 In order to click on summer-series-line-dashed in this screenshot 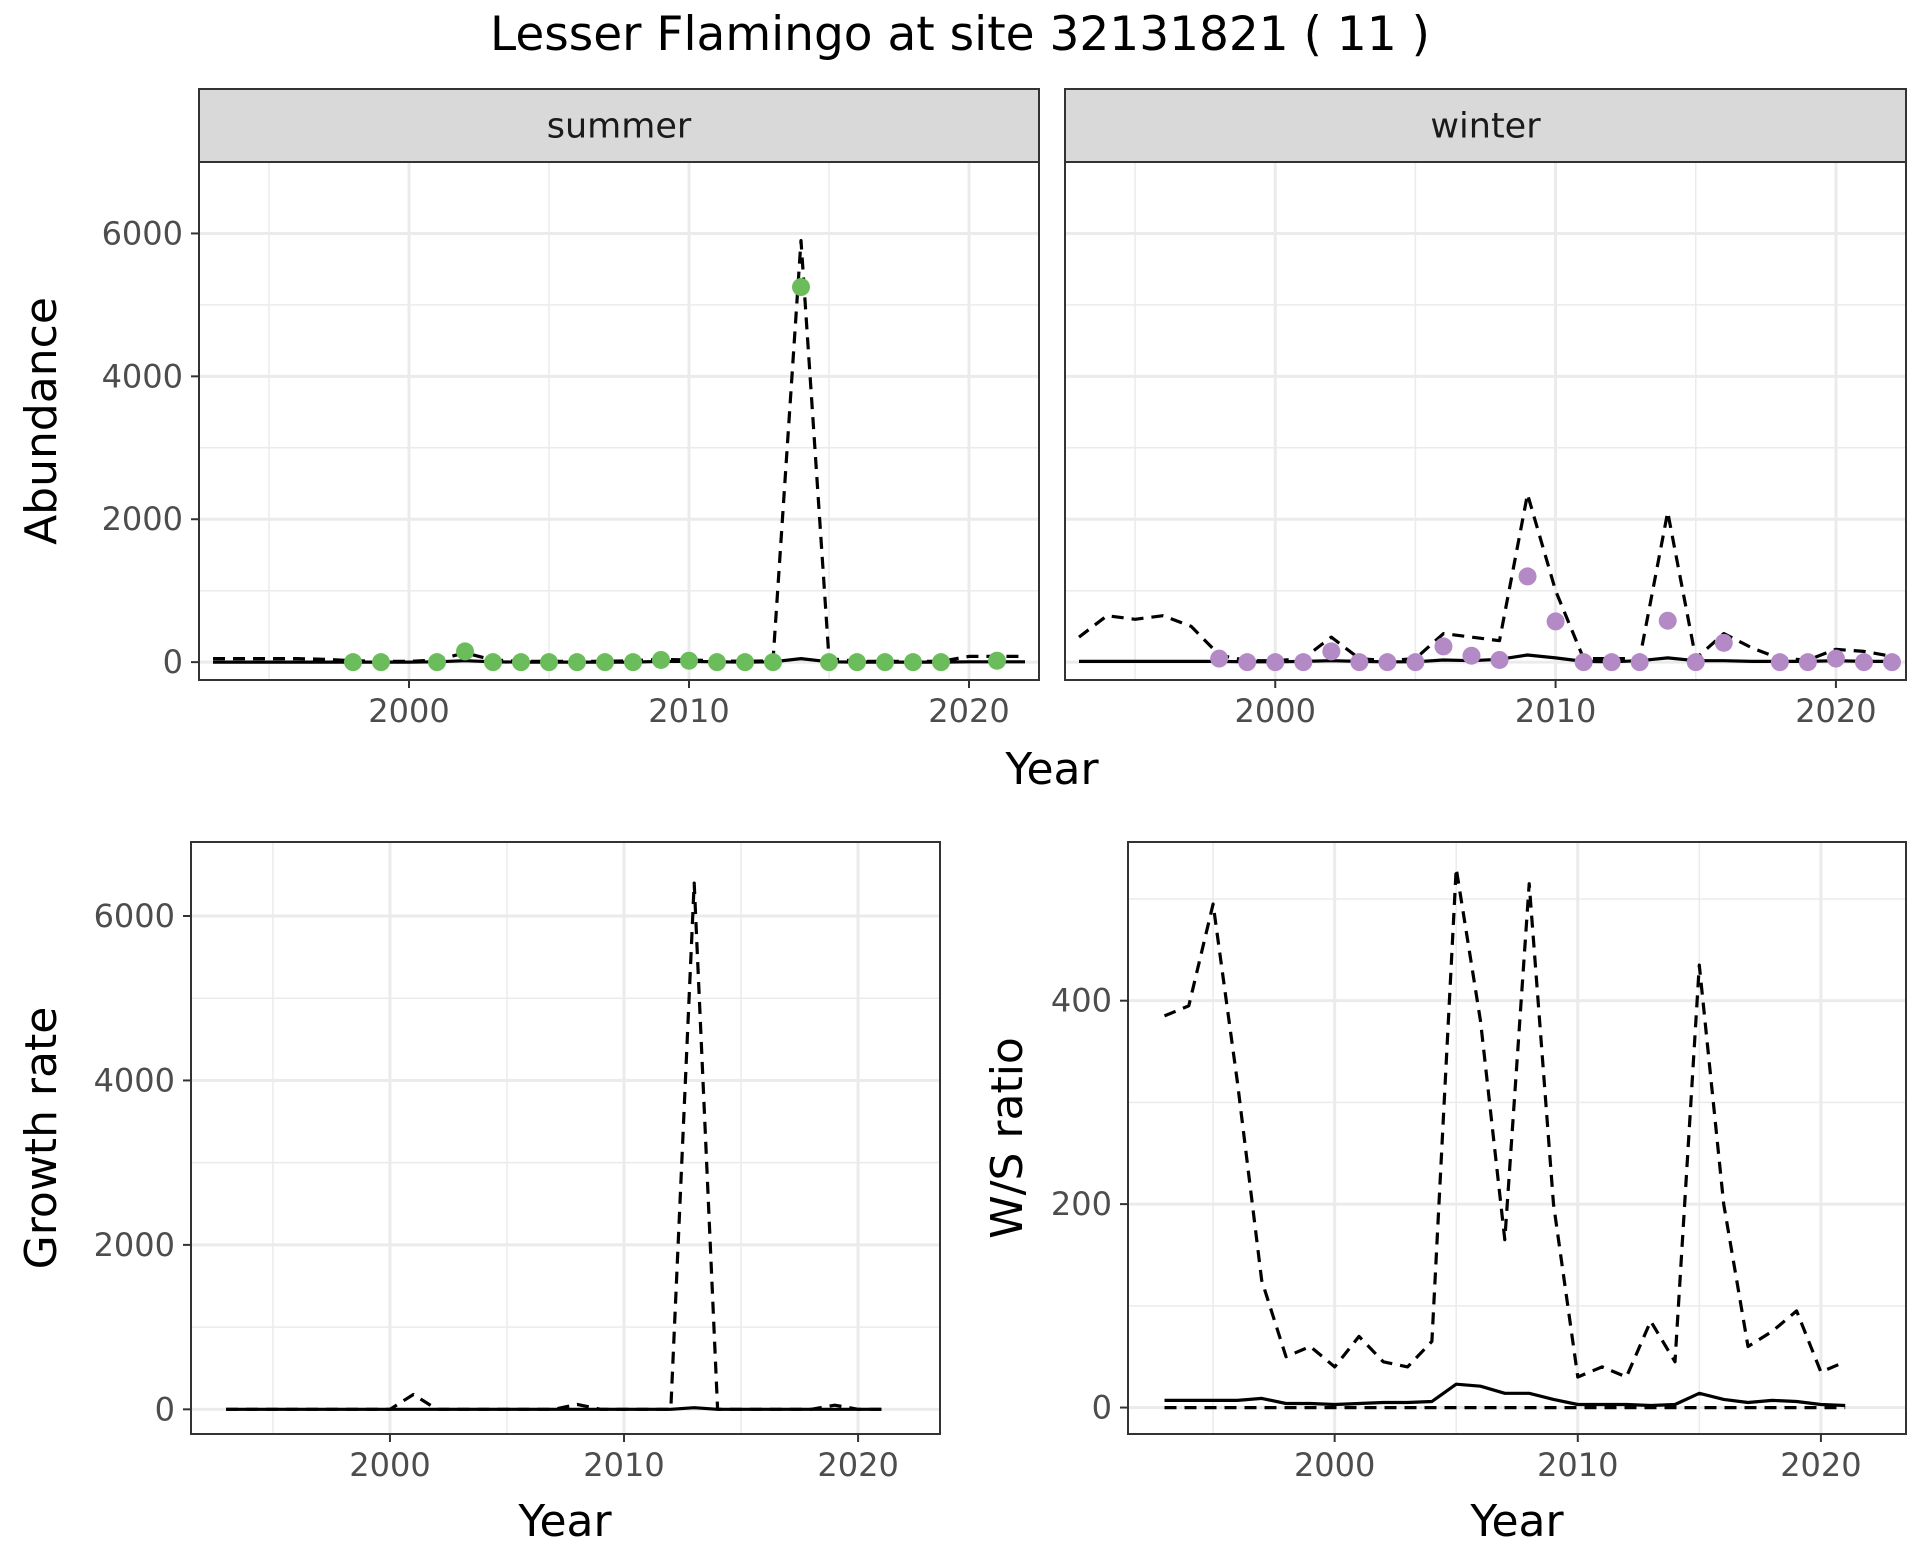, I will do `click(619, 451)`.